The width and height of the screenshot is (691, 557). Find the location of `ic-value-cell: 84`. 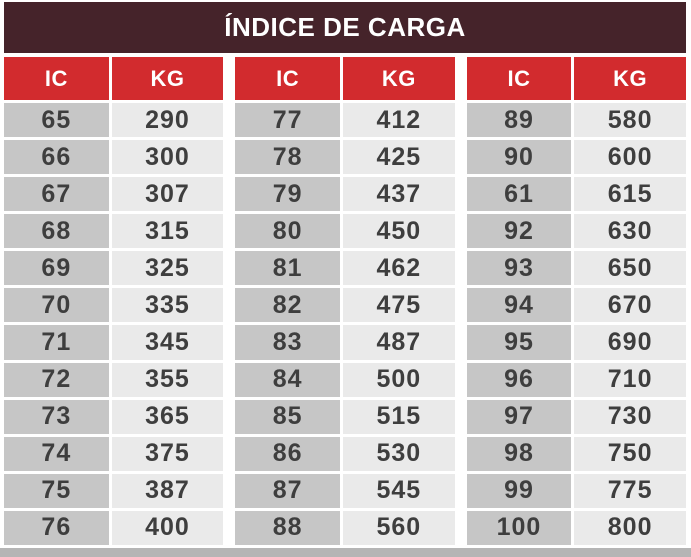

ic-value-cell: 84 is located at coordinates (287, 379).